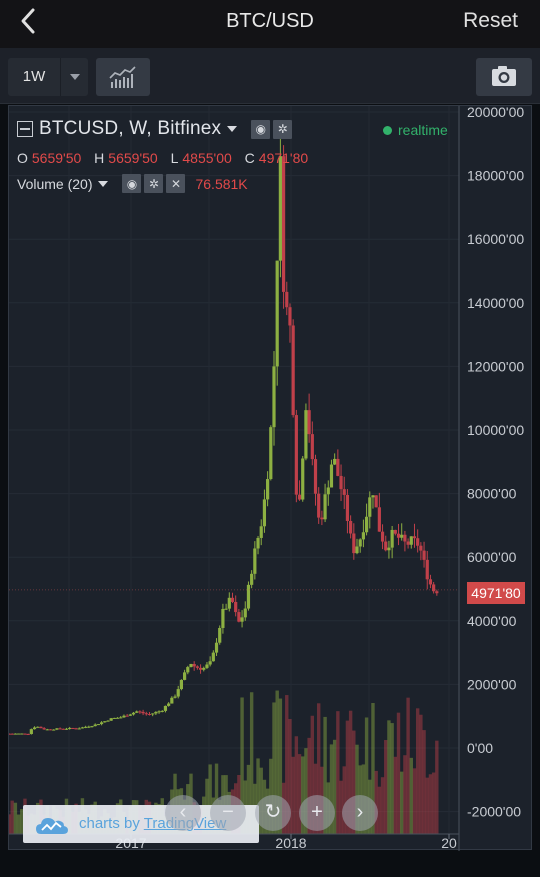 The image size is (540, 877). What do you see at coordinates (123, 77) in the screenshot?
I see `indicators-button` at bounding box center [123, 77].